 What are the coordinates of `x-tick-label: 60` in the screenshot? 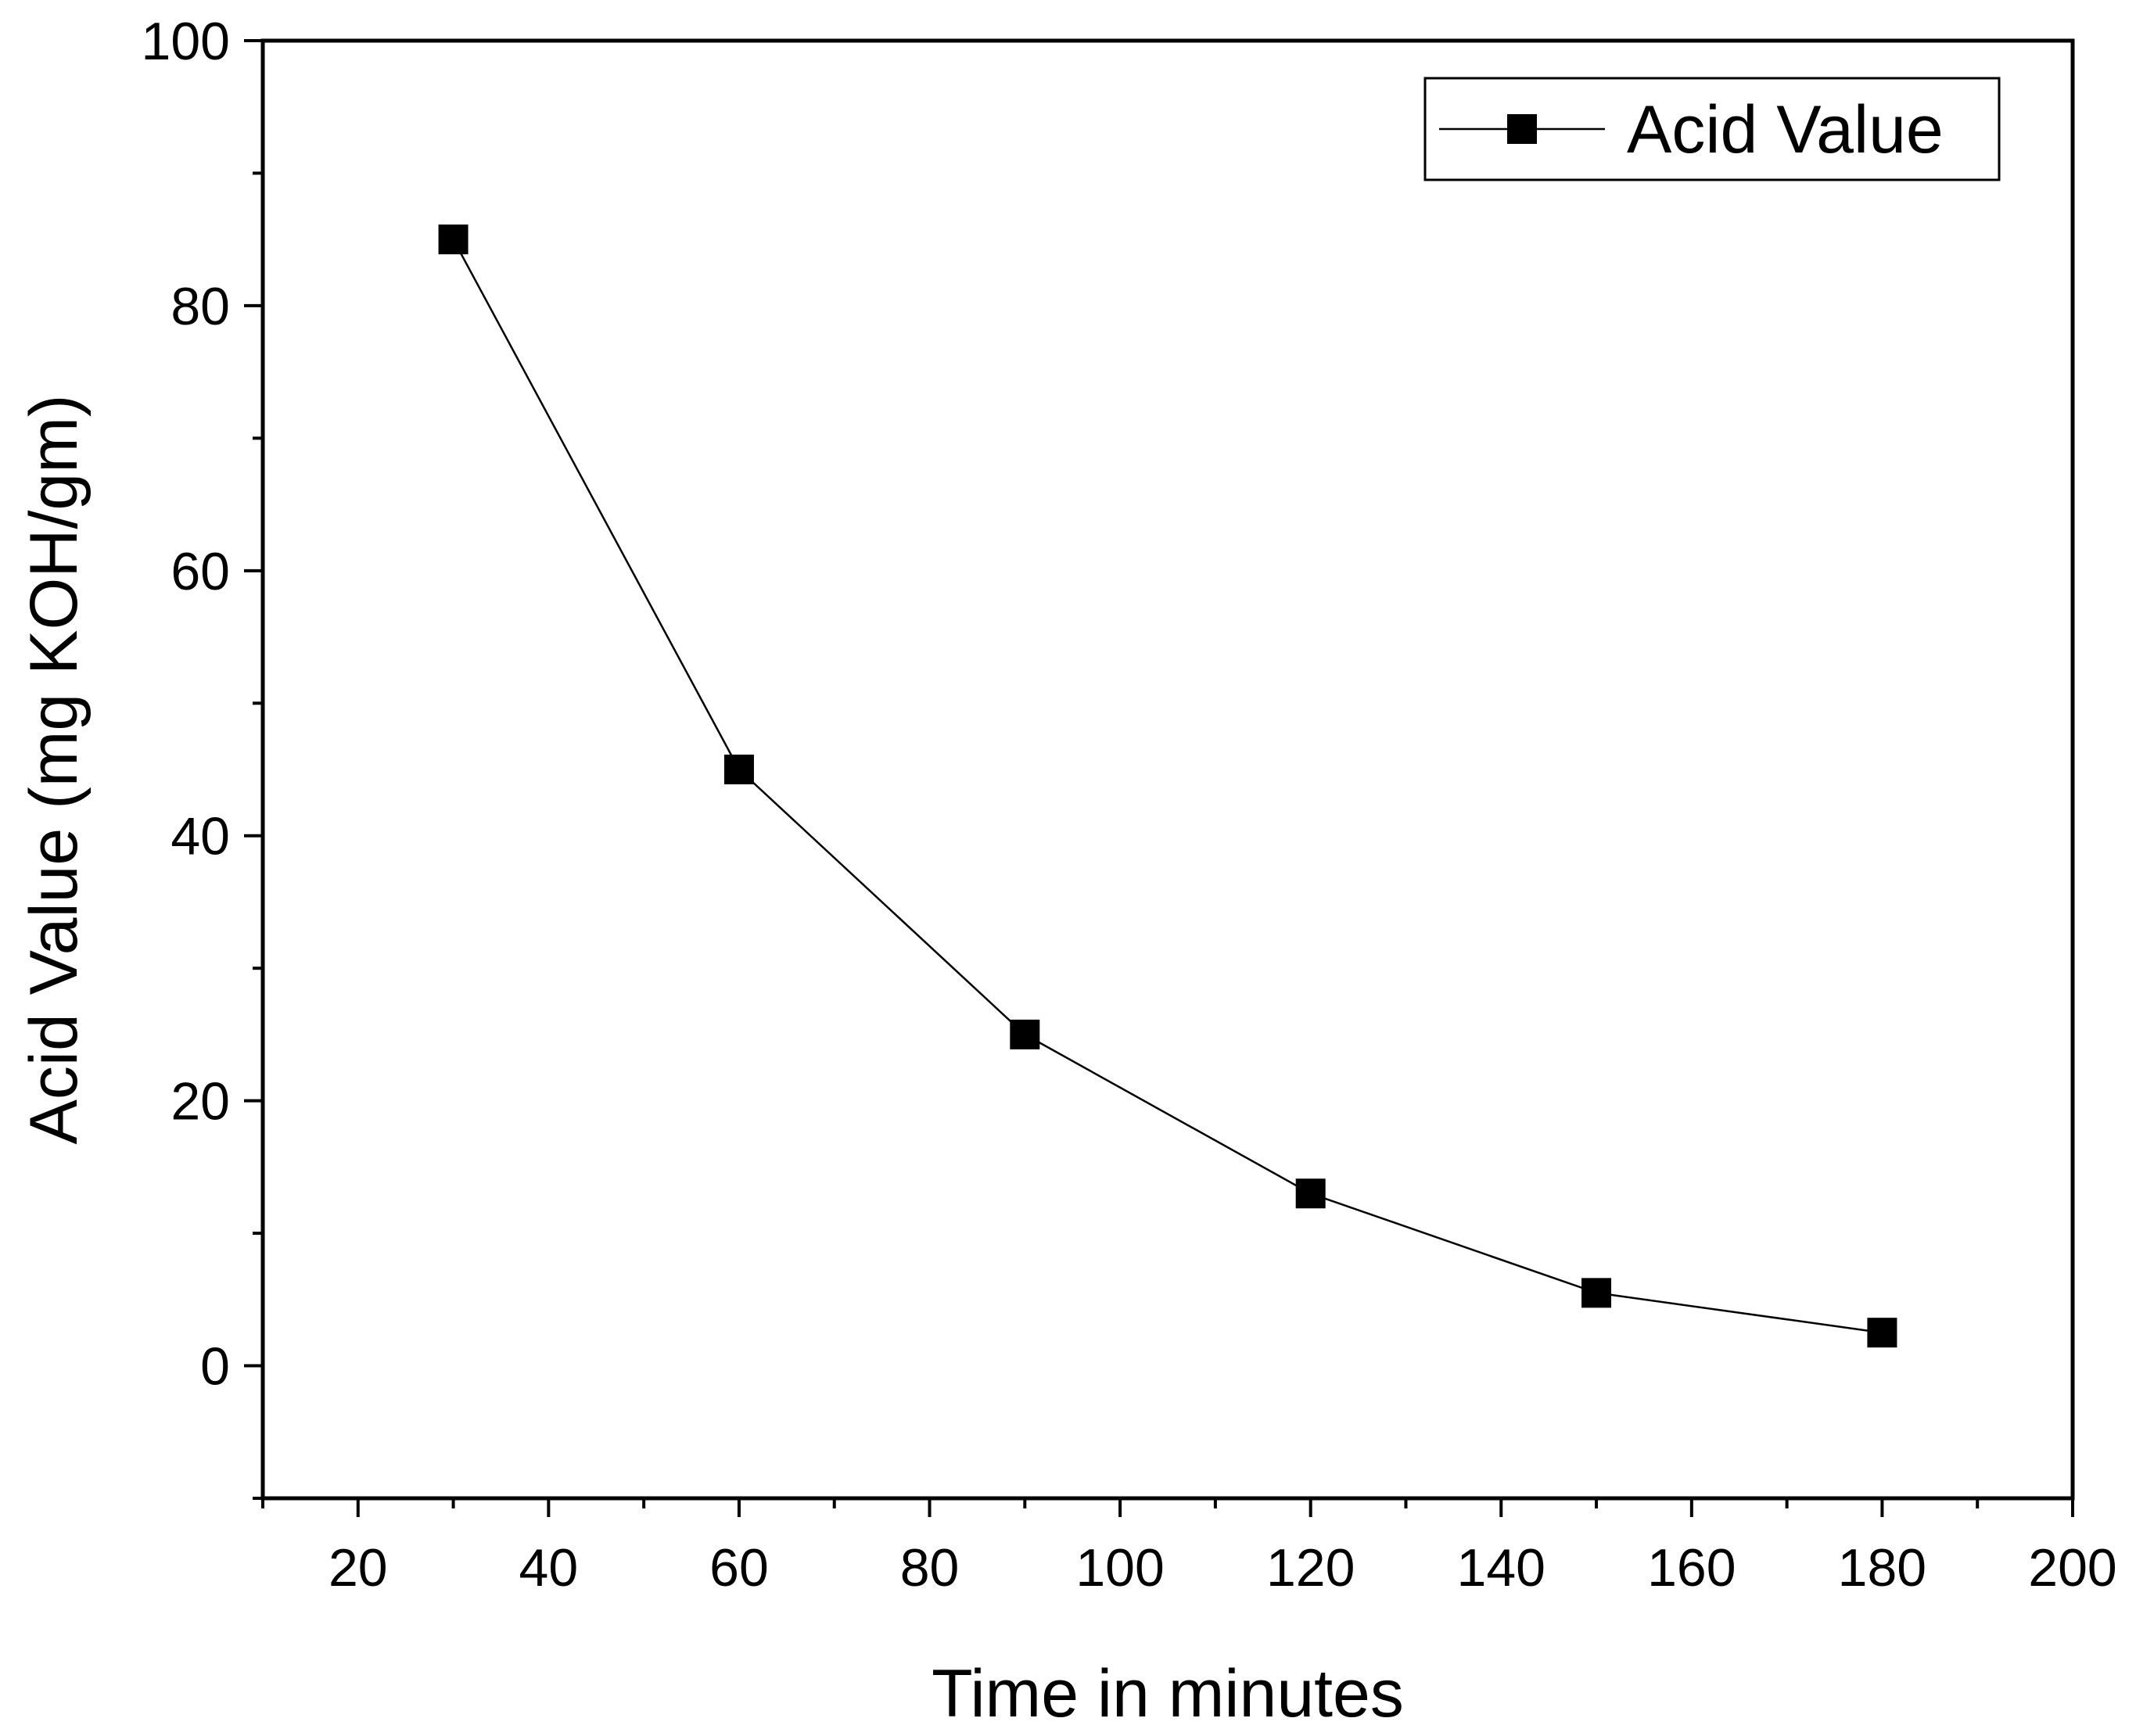 It's located at (739, 1568).